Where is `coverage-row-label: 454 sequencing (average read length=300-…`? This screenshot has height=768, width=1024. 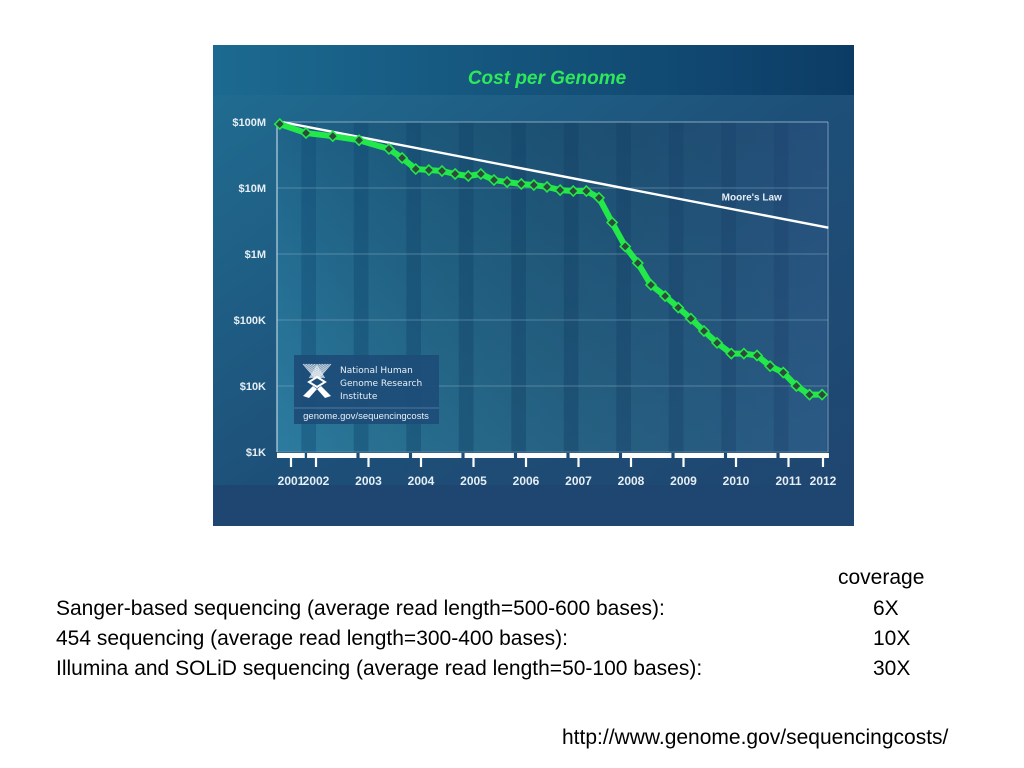
coverage-row-label: 454 sequencing (average read length=300-… is located at coordinates (312, 638).